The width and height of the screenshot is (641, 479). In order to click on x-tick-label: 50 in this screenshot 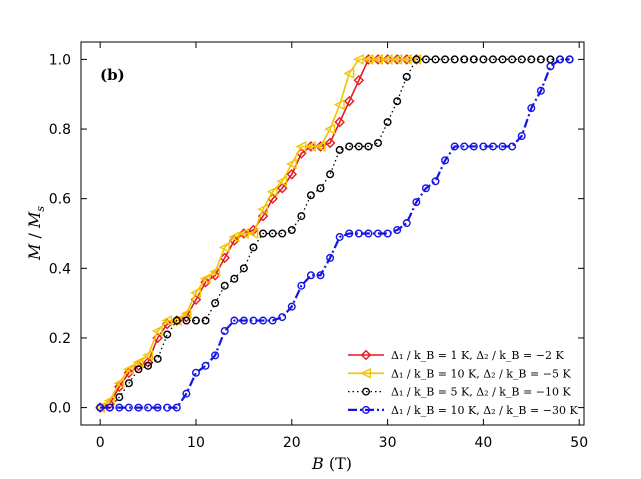, I will do `click(579, 443)`.